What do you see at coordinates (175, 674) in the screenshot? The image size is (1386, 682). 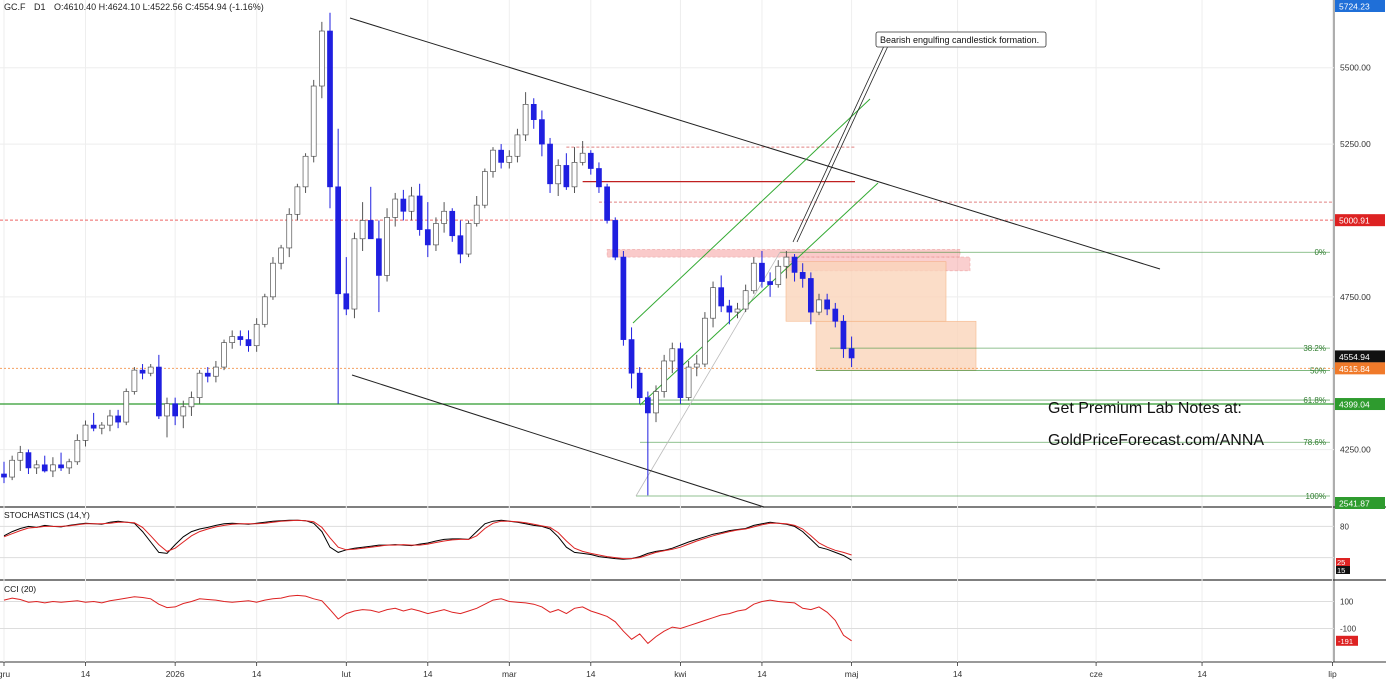 I see `time-tick-label: 2026` at bounding box center [175, 674].